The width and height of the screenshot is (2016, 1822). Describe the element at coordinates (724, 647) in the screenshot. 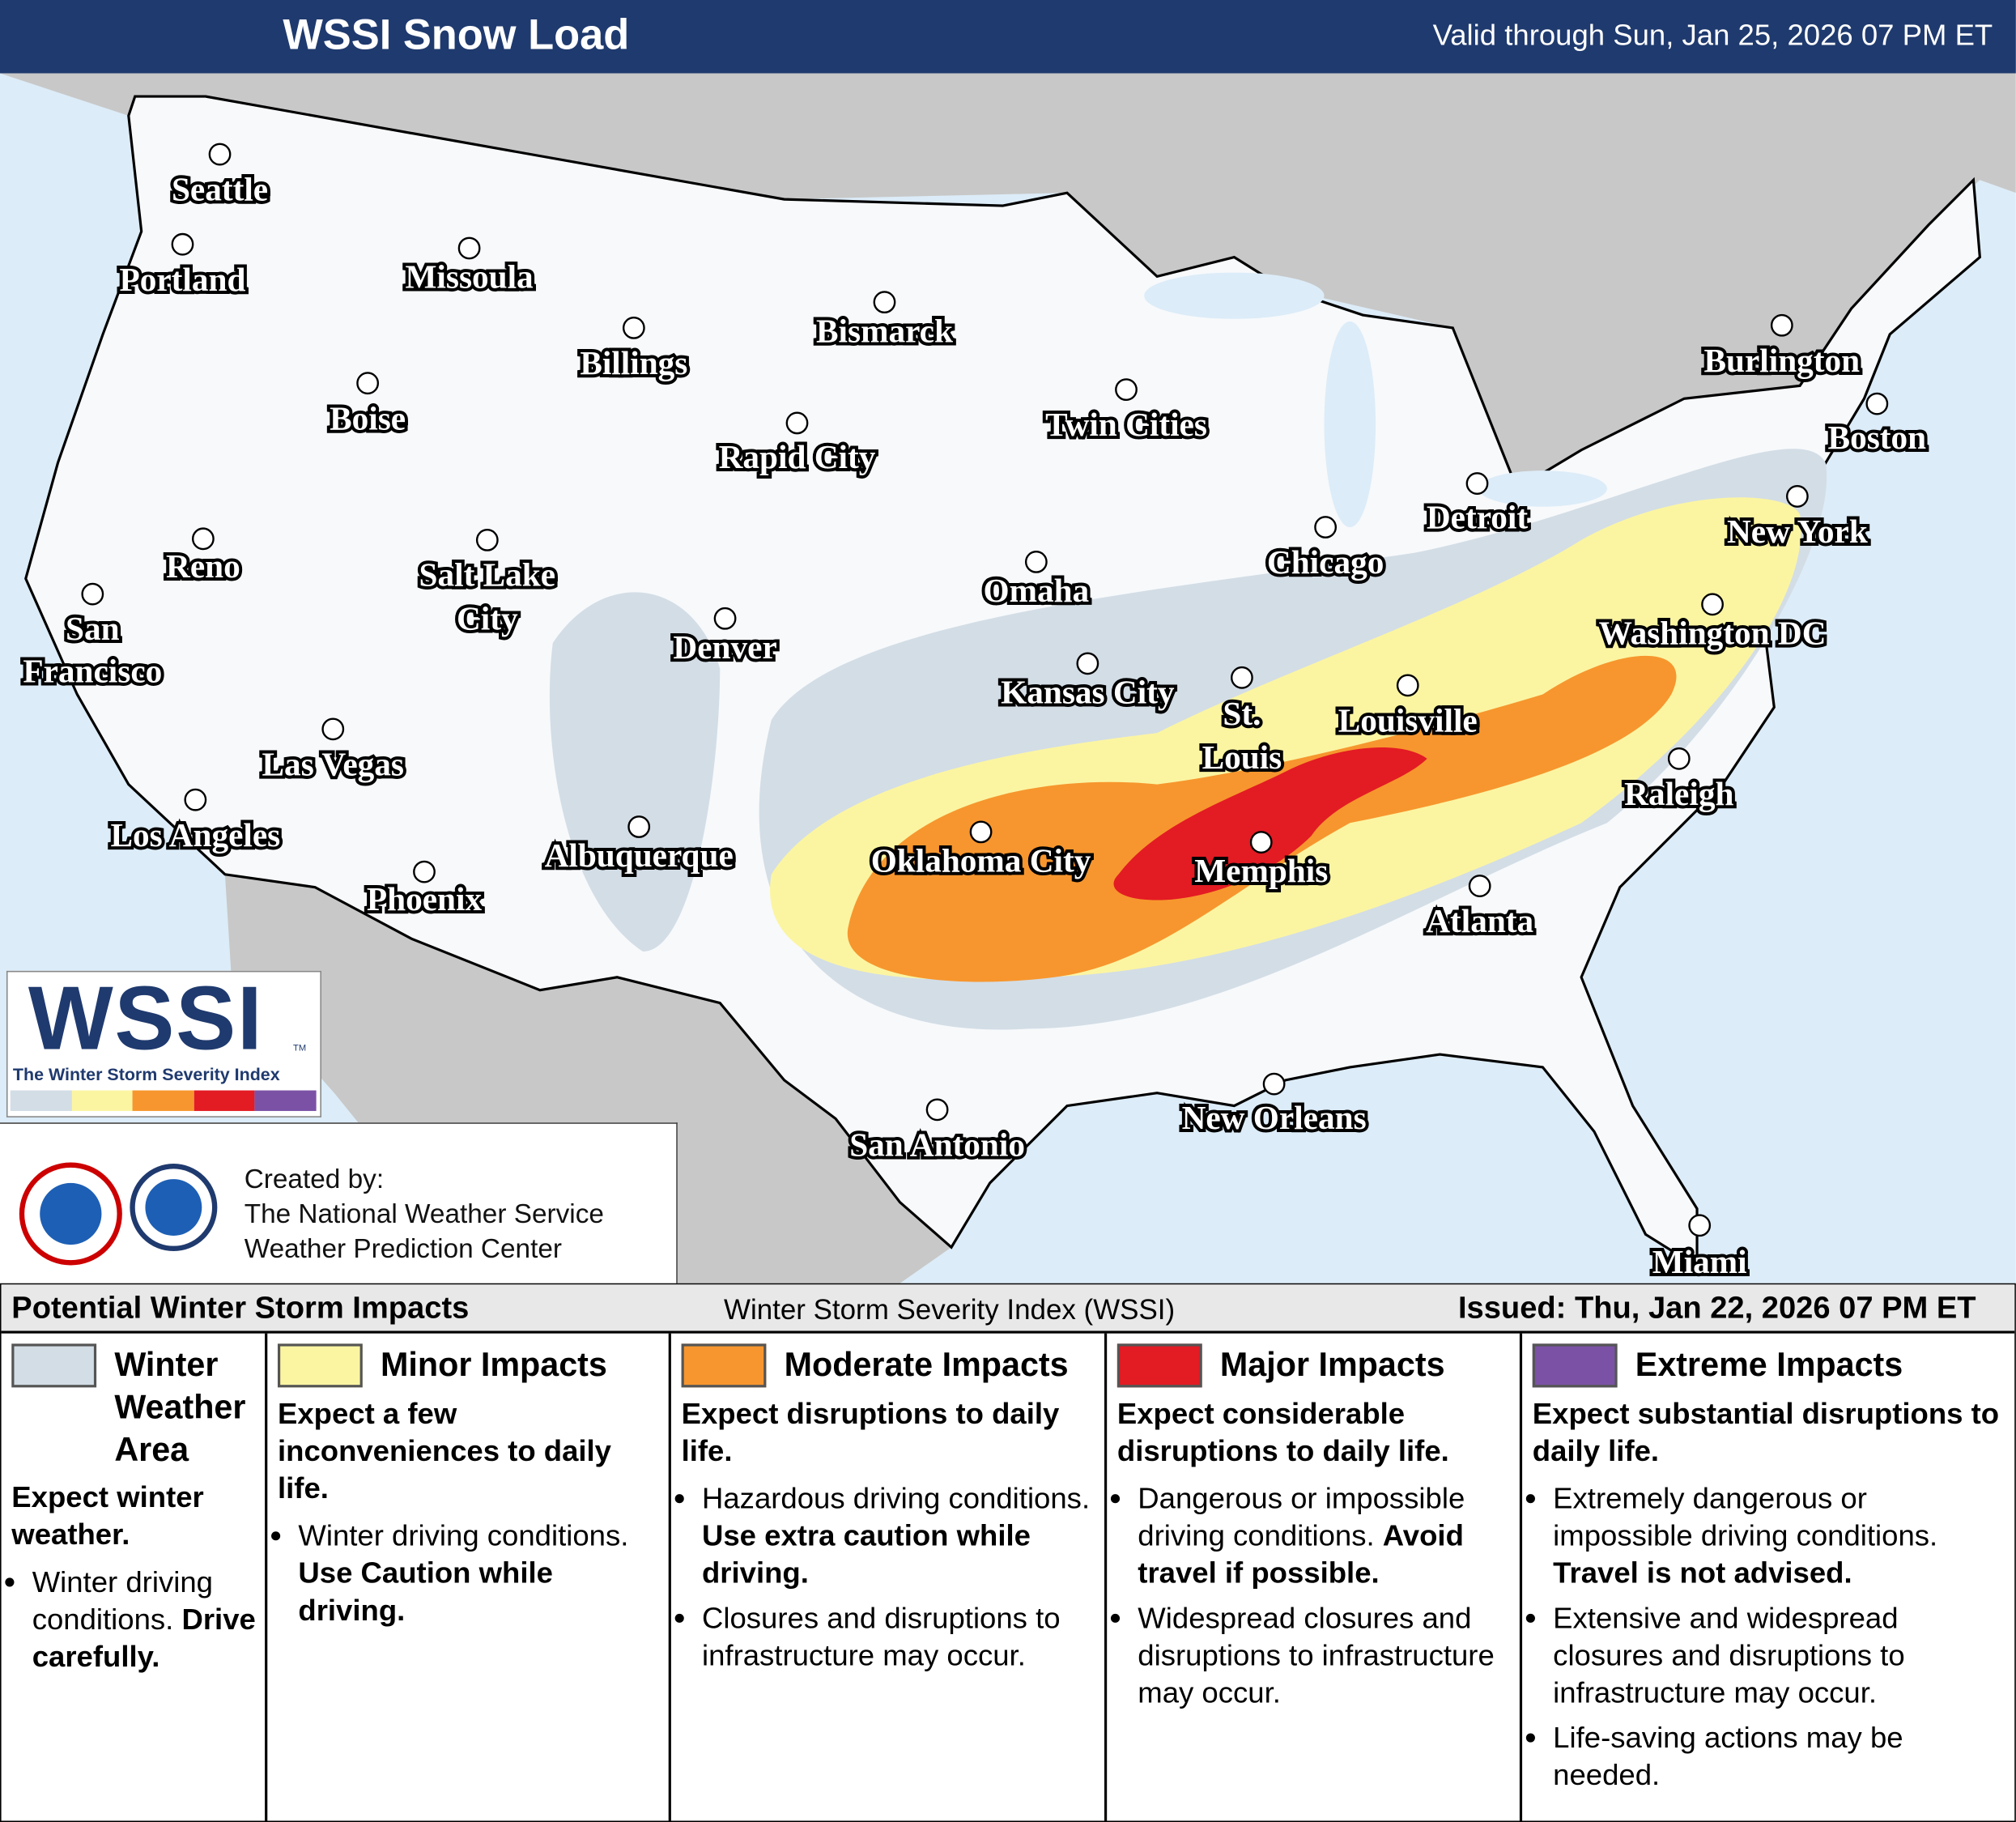

I see `city-label: Denver` at that location.